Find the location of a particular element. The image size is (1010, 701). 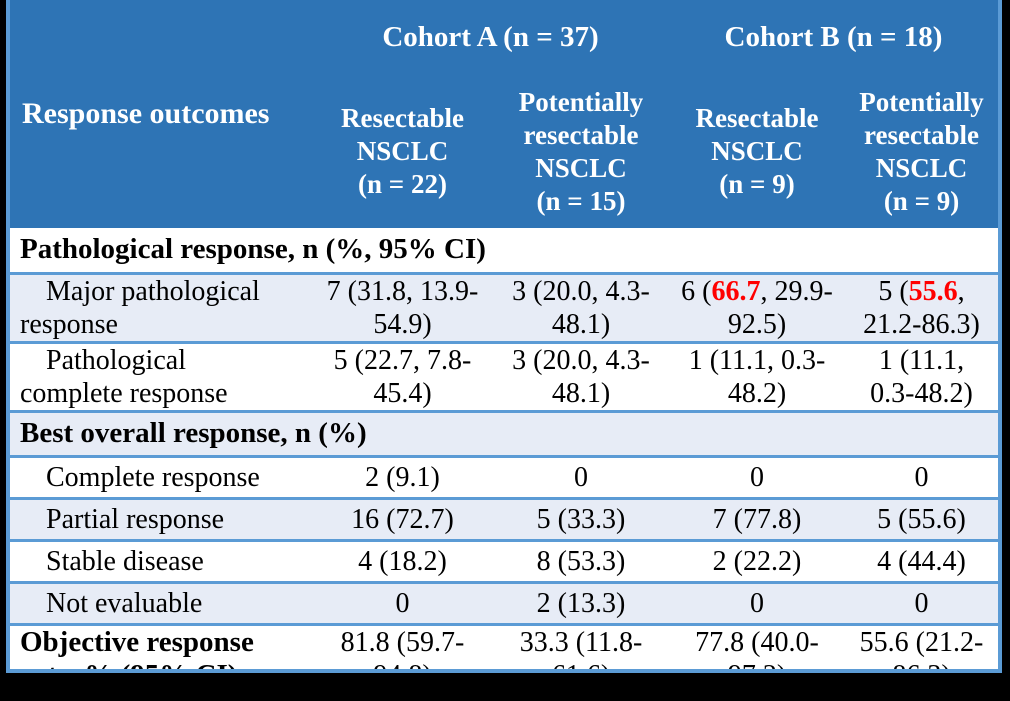

table-cell: 77.8 (40.0- 97.2) is located at coordinates (757, 645).